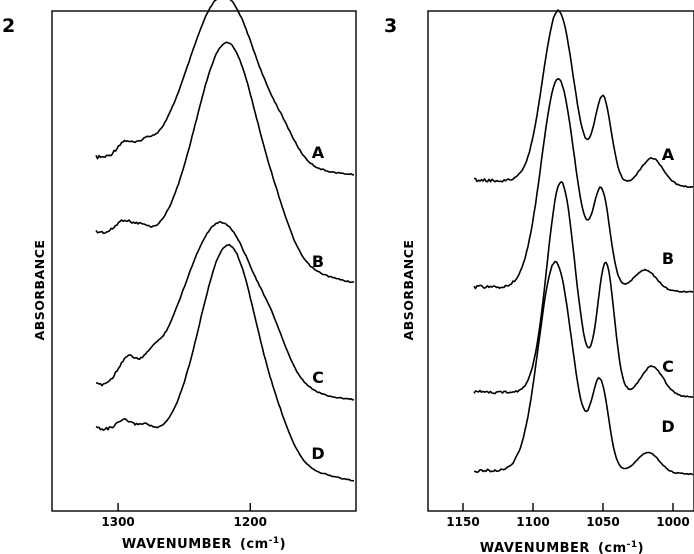 The height and width of the screenshot is (554, 694). What do you see at coordinates (602, 522) in the screenshot?
I see `x-tick-label: 1050` at bounding box center [602, 522].